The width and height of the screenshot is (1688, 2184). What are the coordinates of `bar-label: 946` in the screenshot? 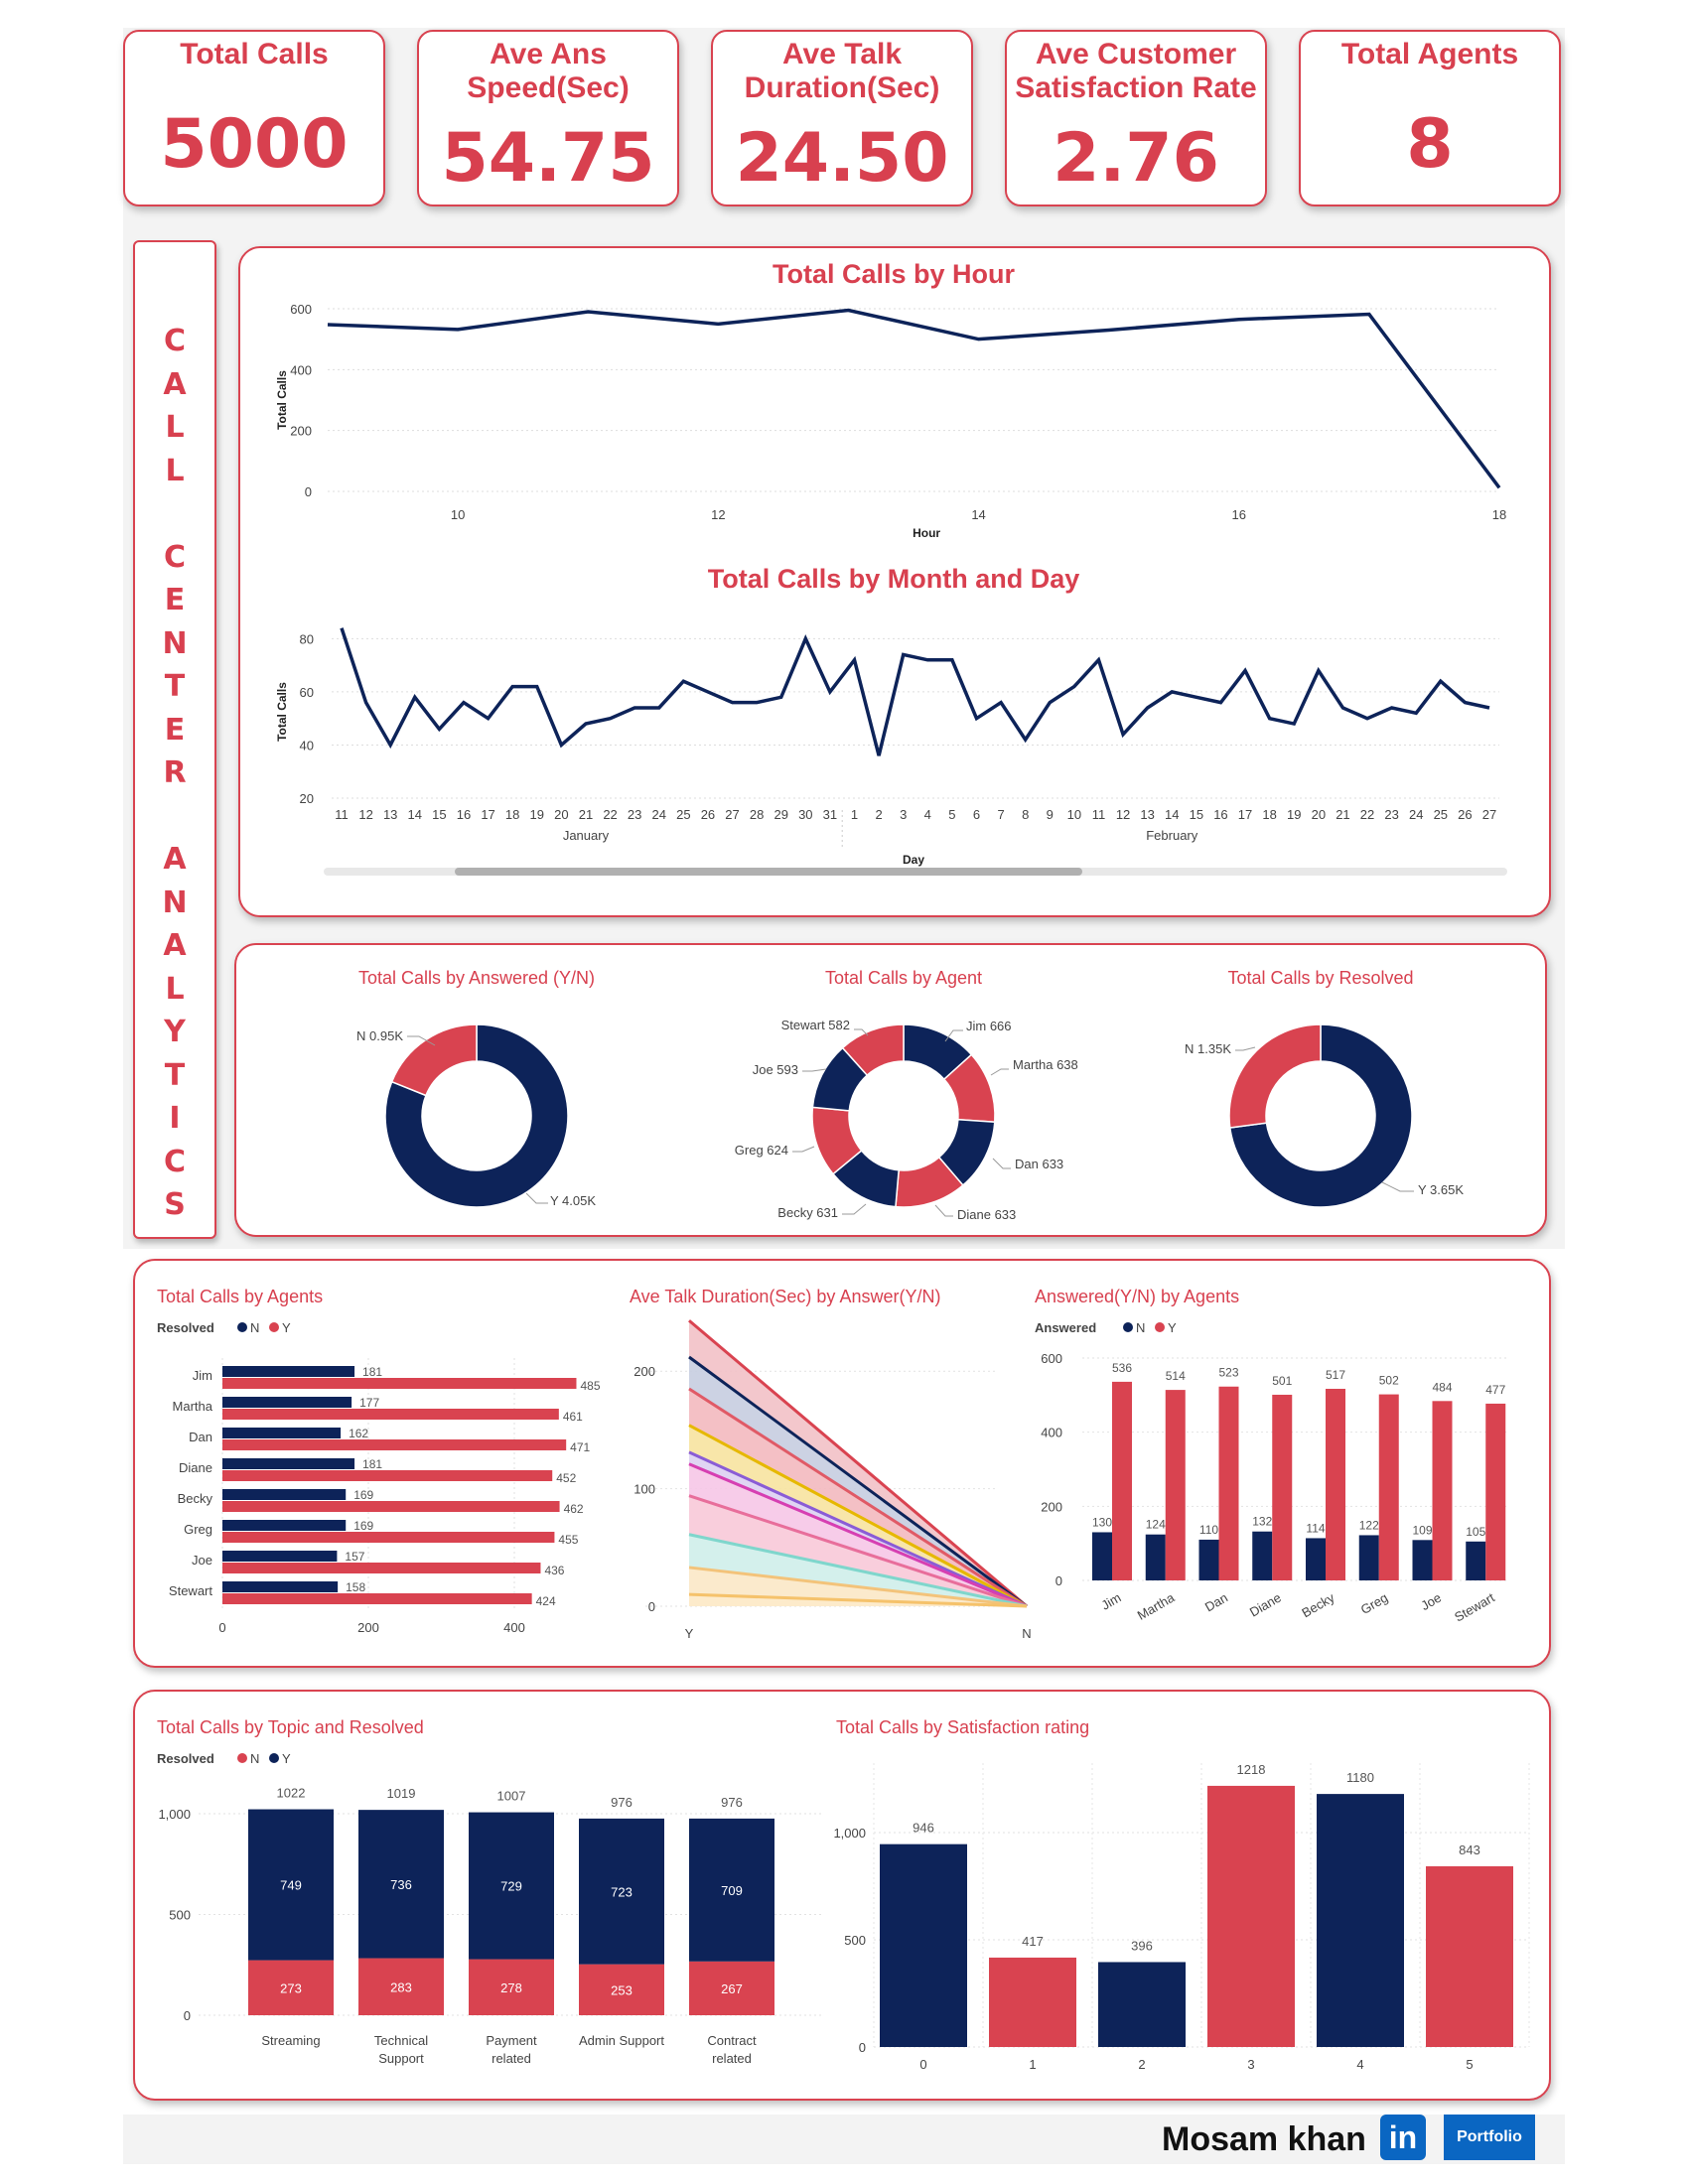 It's located at (923, 1828).